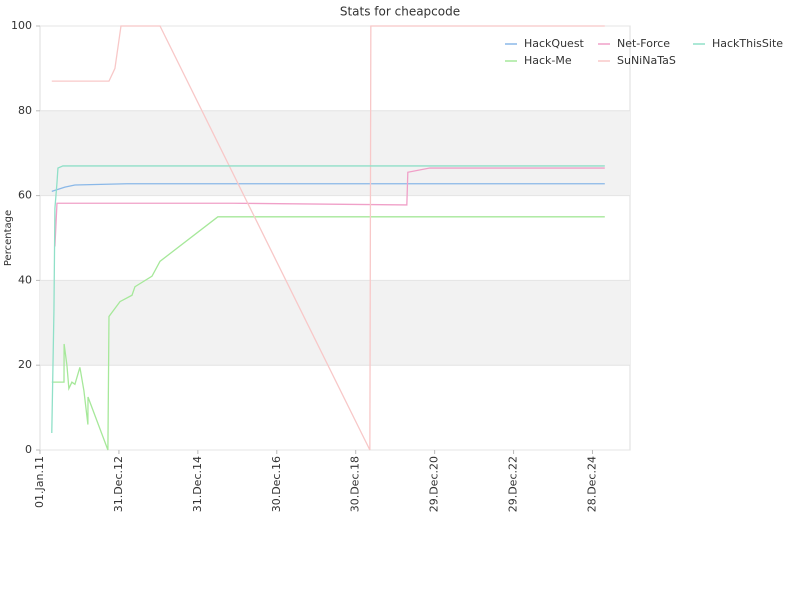 Image resolution: width=800 pixels, height=604 pixels. I want to click on legend-label: HackThisSite, so click(747, 43).